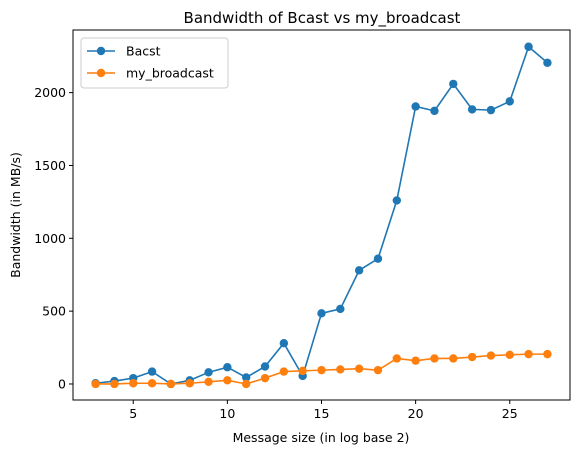 Image resolution: width=580 pixels, height=455 pixels. Describe the element at coordinates (510, 413) in the screenshot. I see `x-tick-label: 25` at that location.